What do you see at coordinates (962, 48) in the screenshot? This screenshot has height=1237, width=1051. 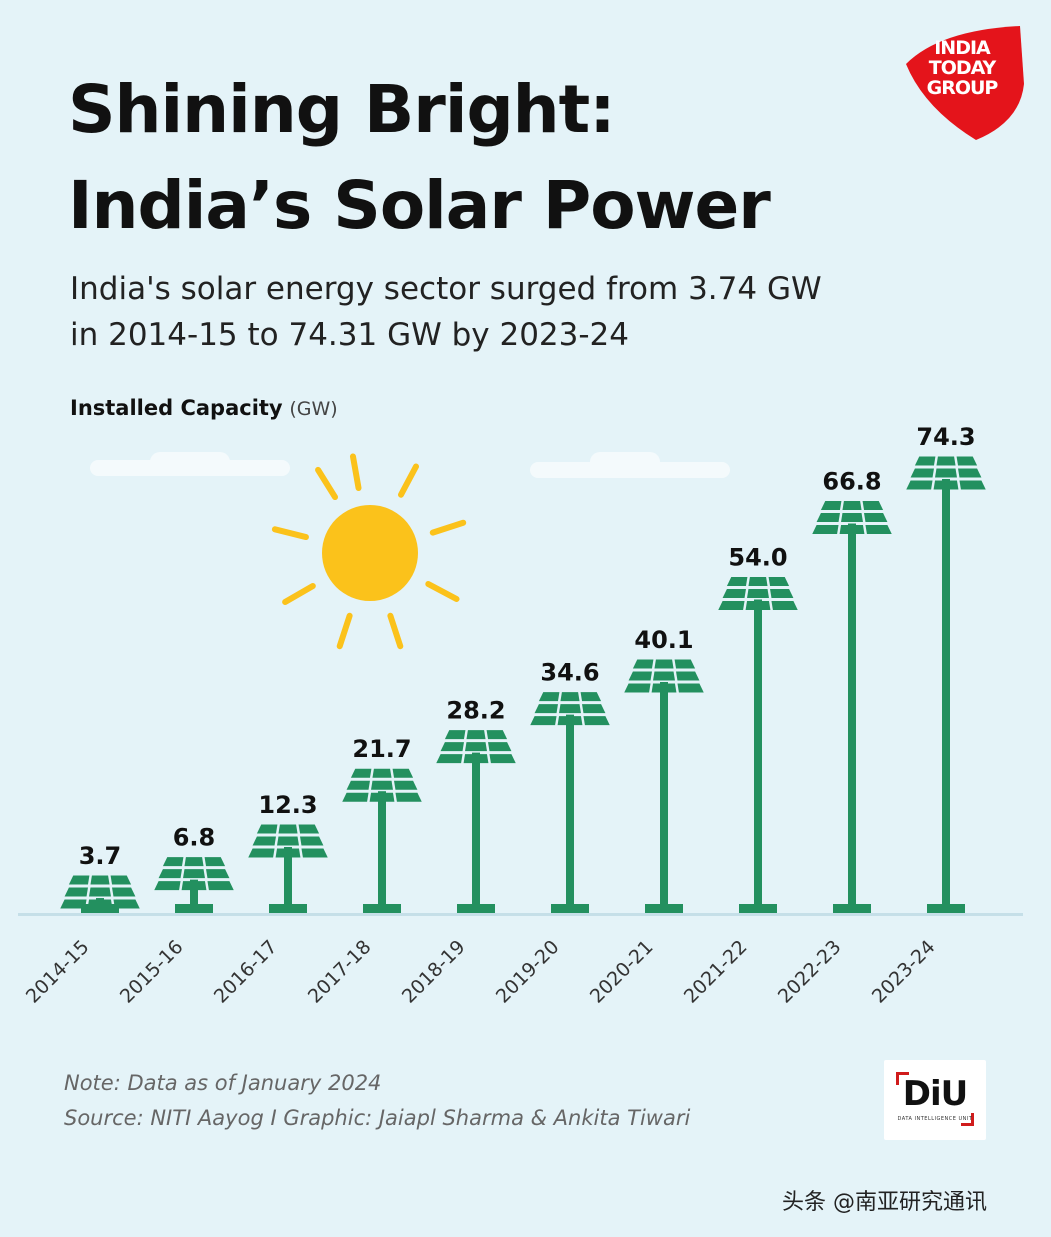 I see `logo-text-line: INDIA` at bounding box center [962, 48].